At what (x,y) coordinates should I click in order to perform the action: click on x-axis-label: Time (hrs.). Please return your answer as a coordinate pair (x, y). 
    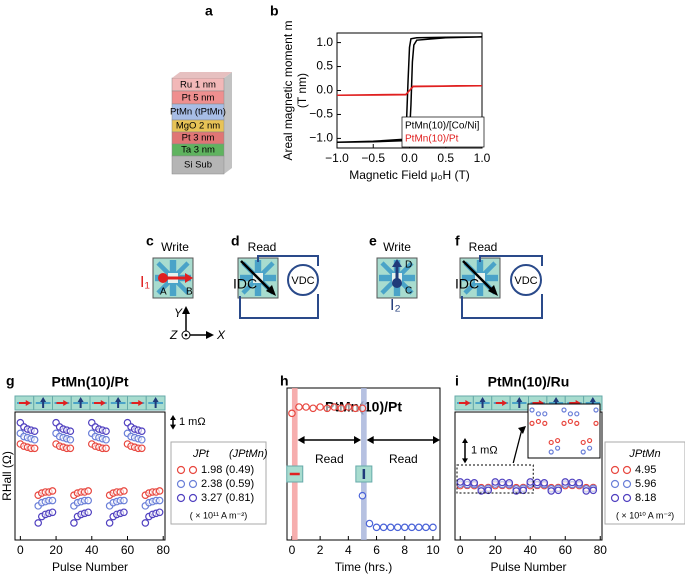
    Looking at the image, I should click on (364, 567).